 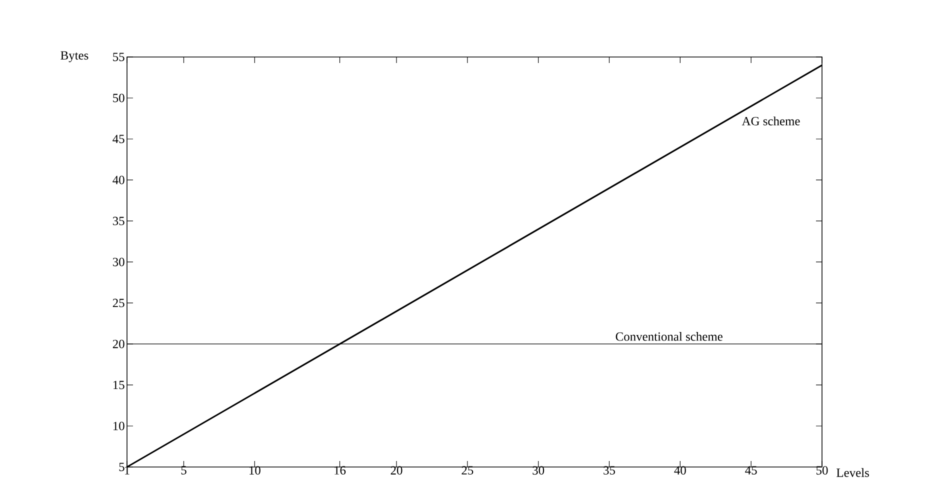 I want to click on y-tick-label: 55, so click(x=118, y=57).